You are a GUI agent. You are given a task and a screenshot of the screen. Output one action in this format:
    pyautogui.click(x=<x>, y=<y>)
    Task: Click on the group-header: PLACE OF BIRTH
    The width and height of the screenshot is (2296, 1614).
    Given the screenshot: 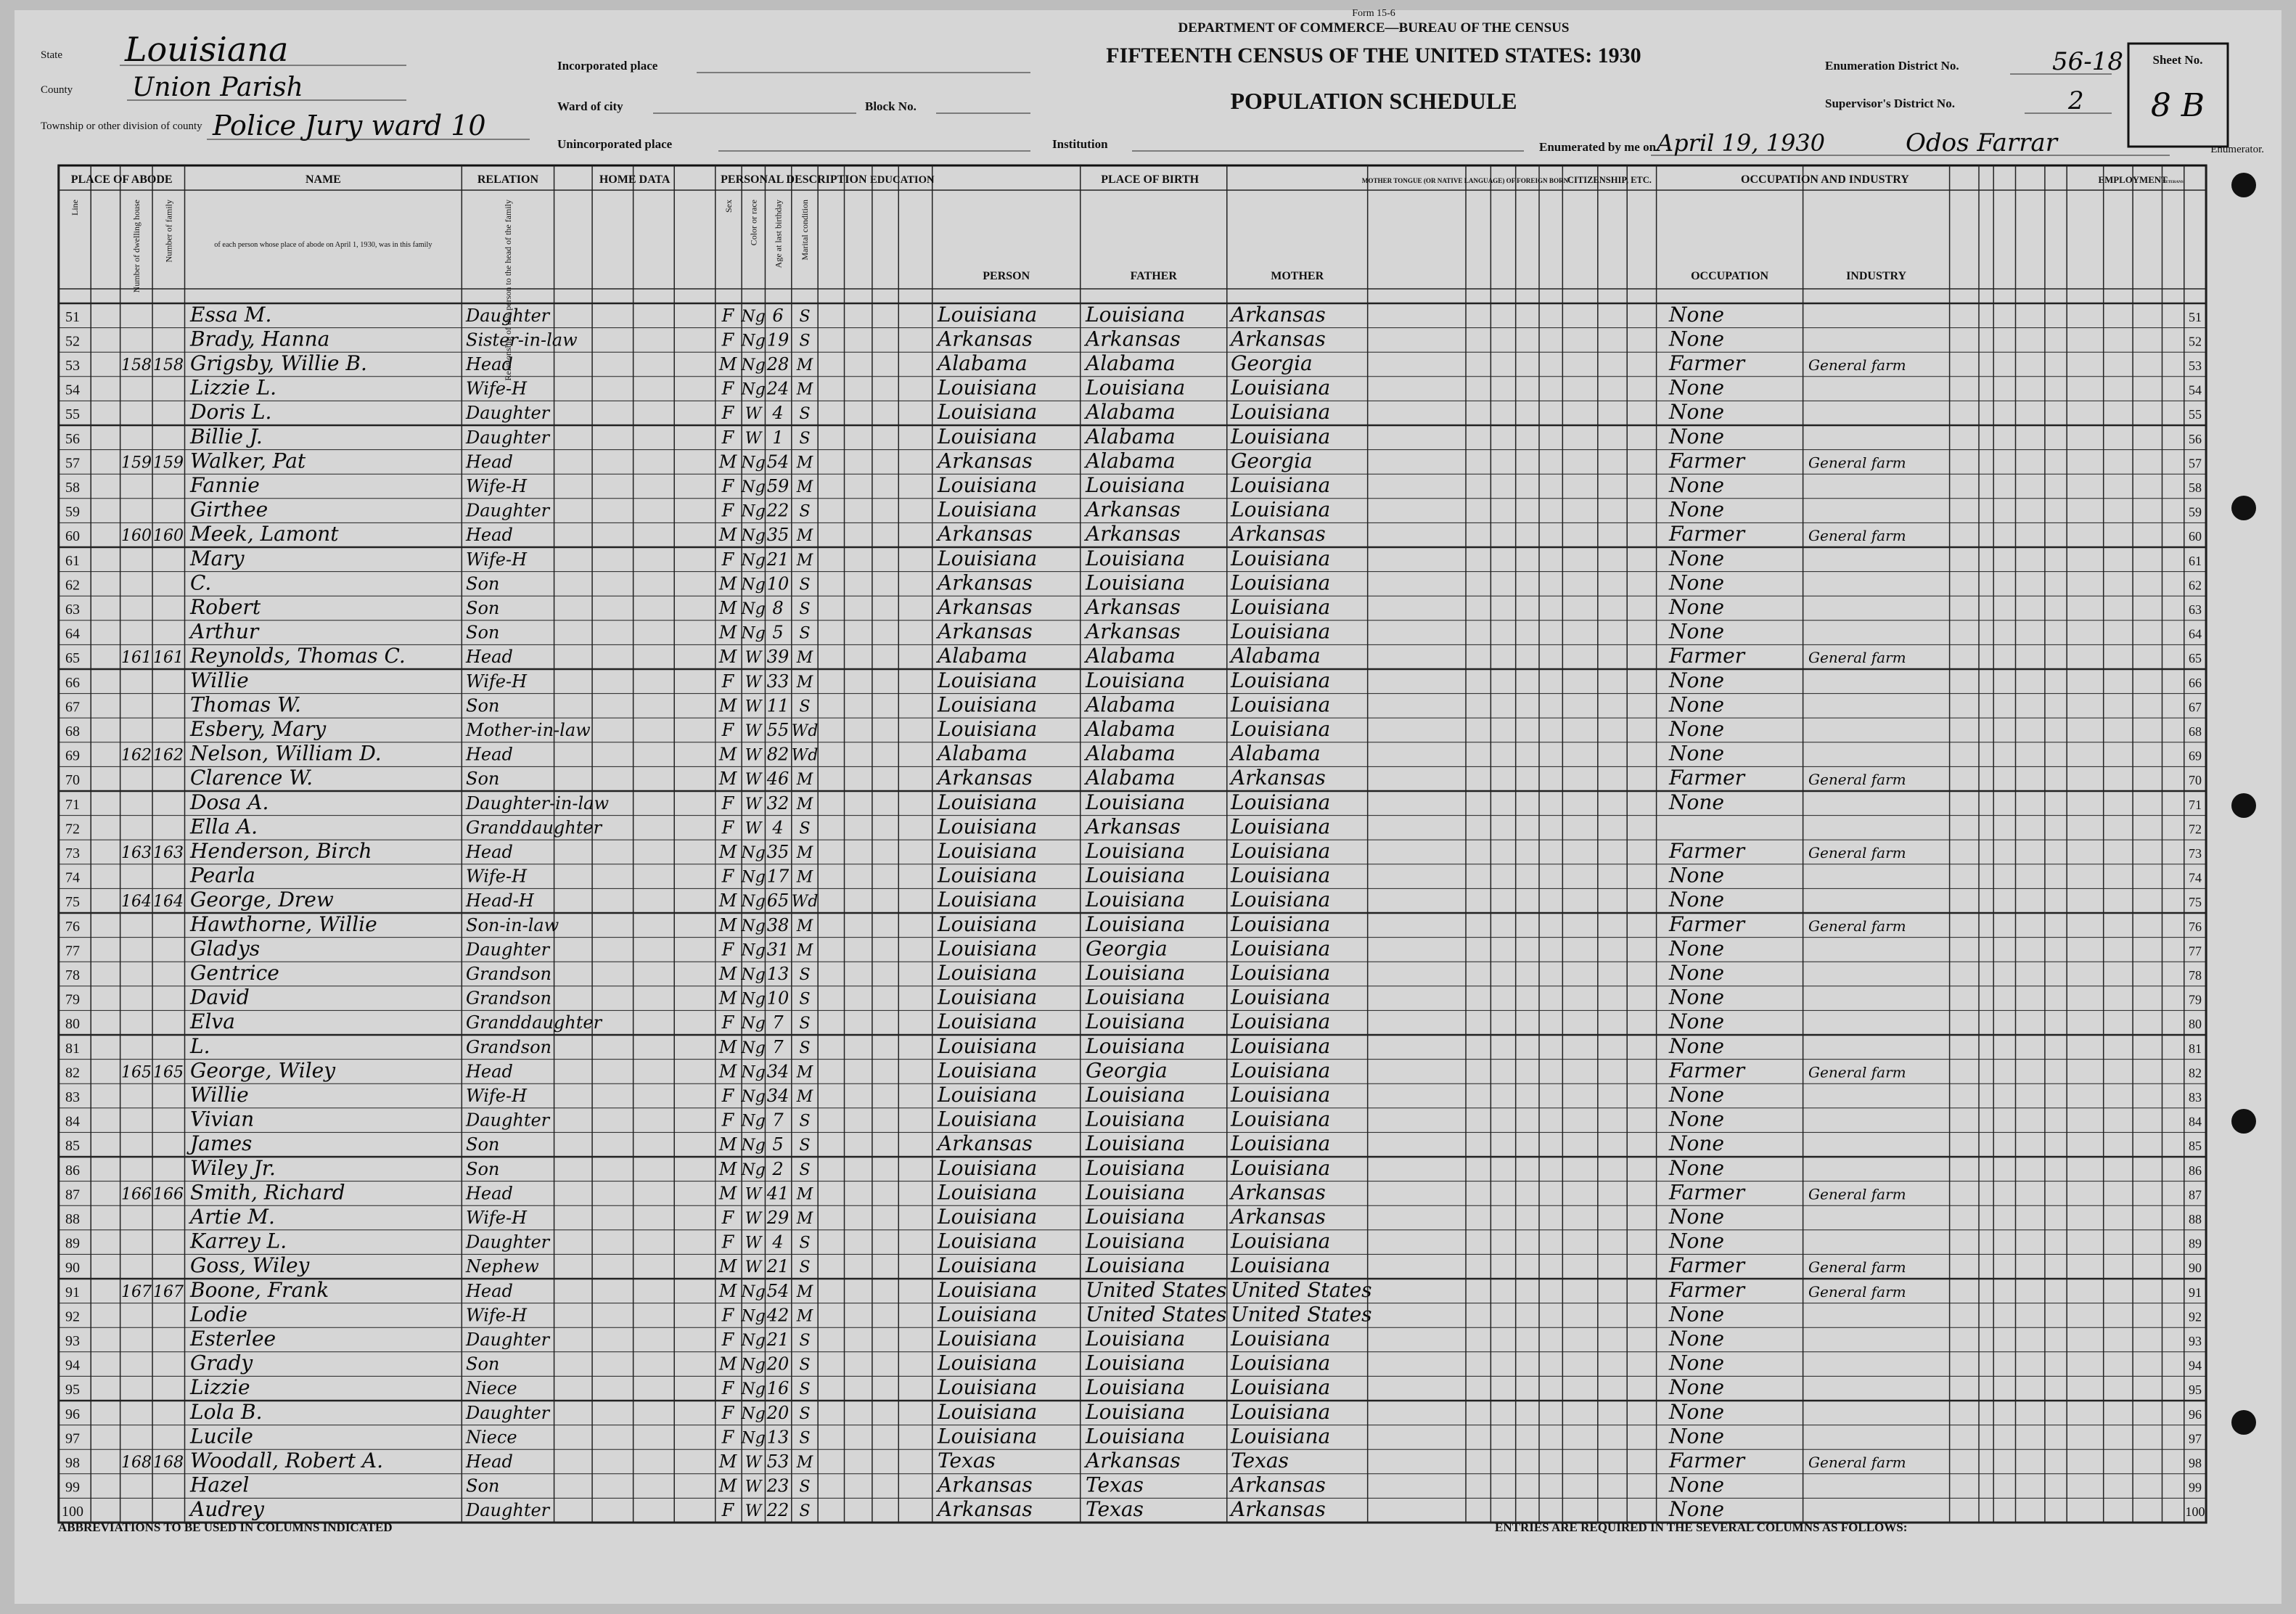 What is the action you would take?
    pyautogui.click(x=1150, y=180)
    